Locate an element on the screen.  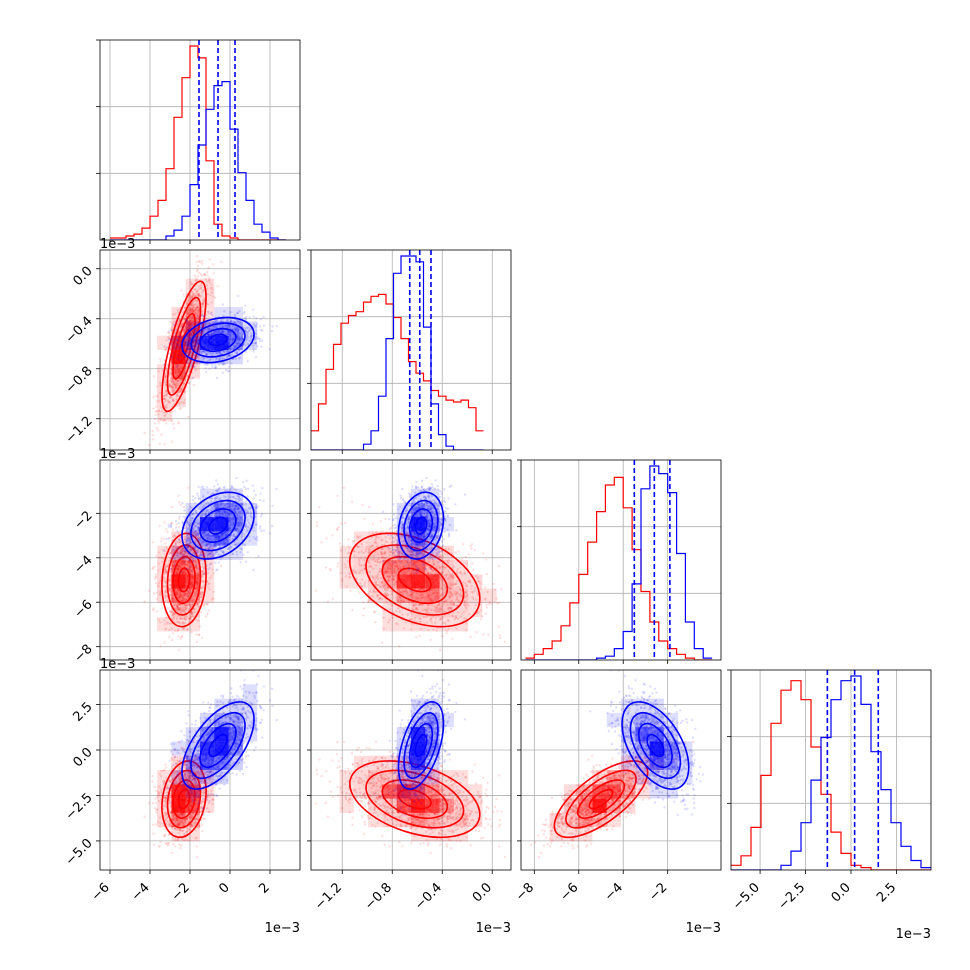
histogram-blue is located at coordinates (198, 160).